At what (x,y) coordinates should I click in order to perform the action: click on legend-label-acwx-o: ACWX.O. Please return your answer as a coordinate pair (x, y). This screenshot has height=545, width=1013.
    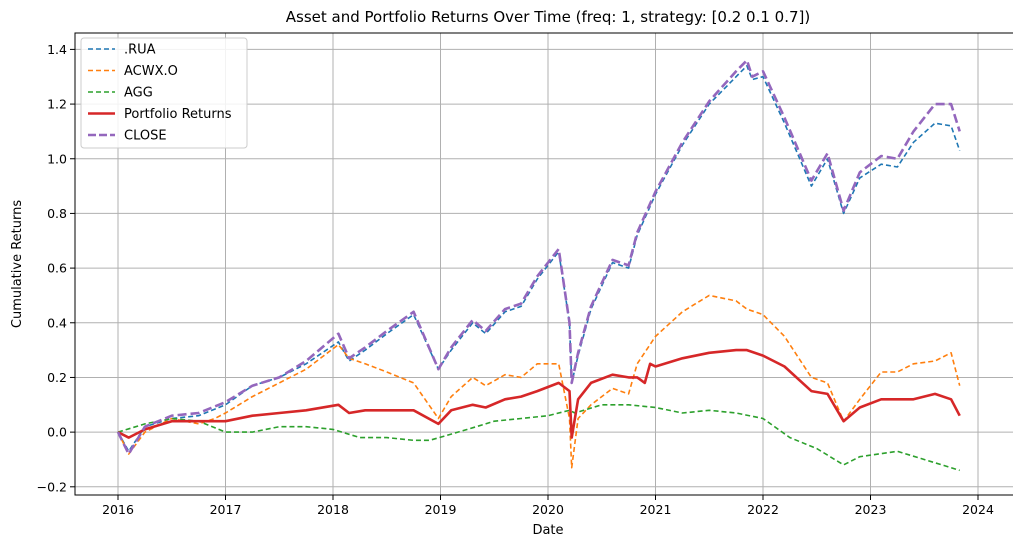
    Looking at the image, I should click on (151, 71).